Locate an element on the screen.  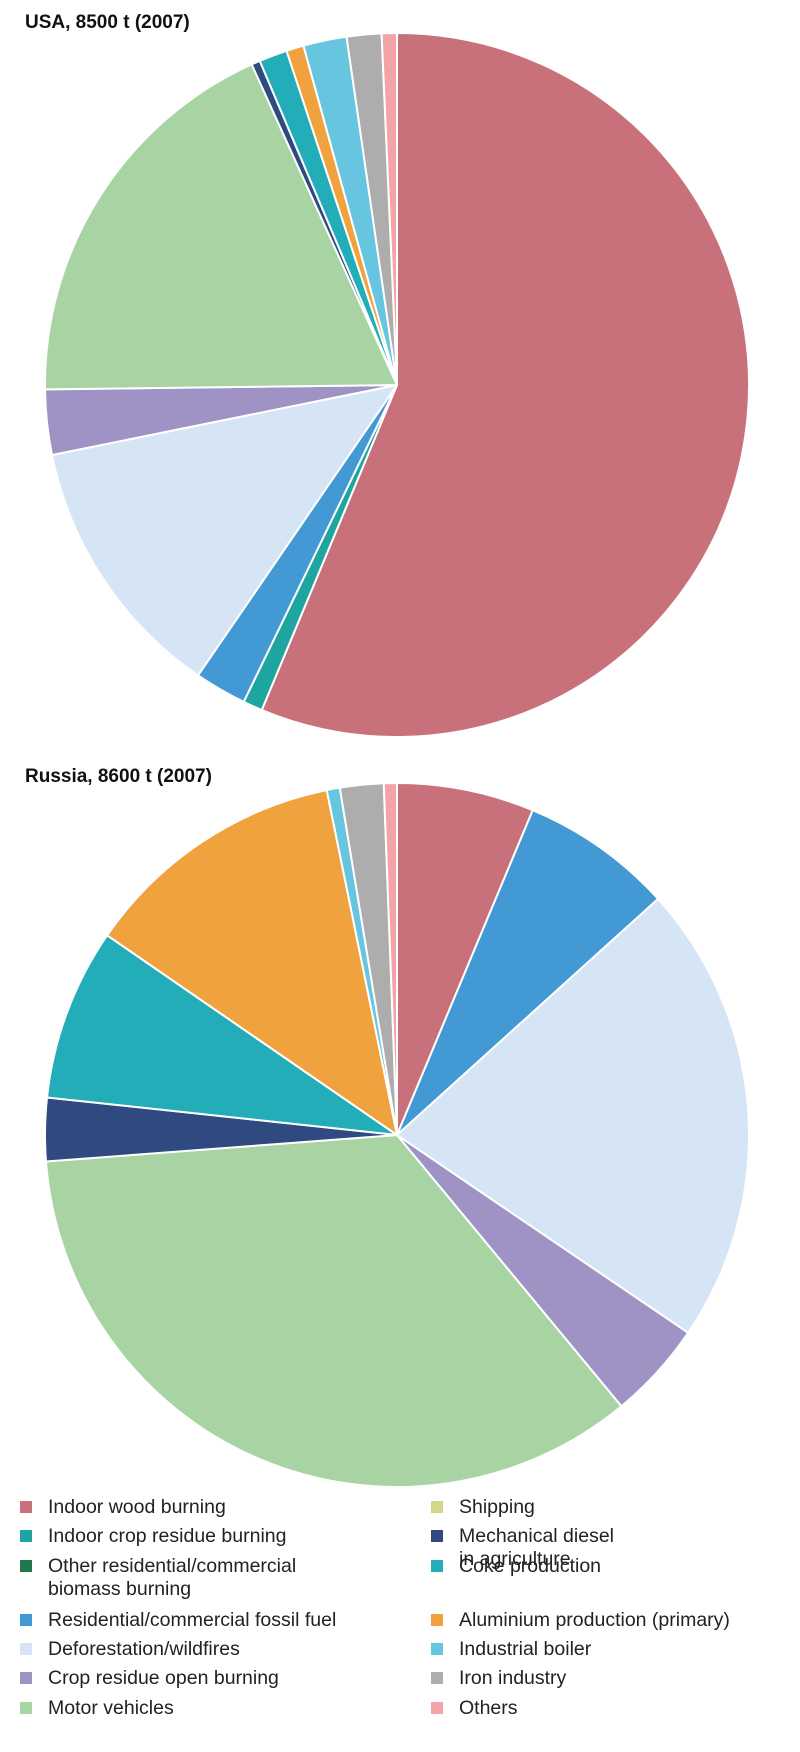
legend-label: Crop residue open burning is located at coordinates (163, 1678).